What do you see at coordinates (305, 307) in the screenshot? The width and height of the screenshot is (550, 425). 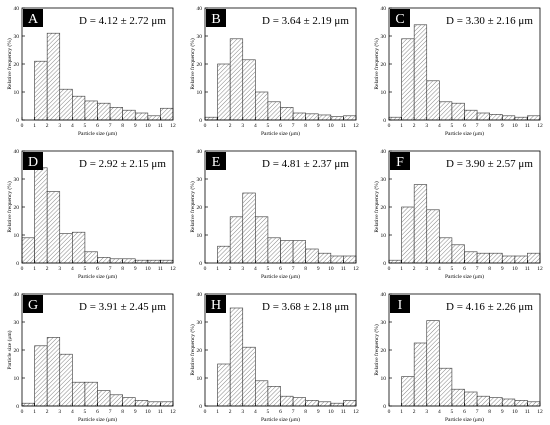 I see `mean-diameter-annotation: D = 3.68 ± 2.18 μm` at bounding box center [305, 307].